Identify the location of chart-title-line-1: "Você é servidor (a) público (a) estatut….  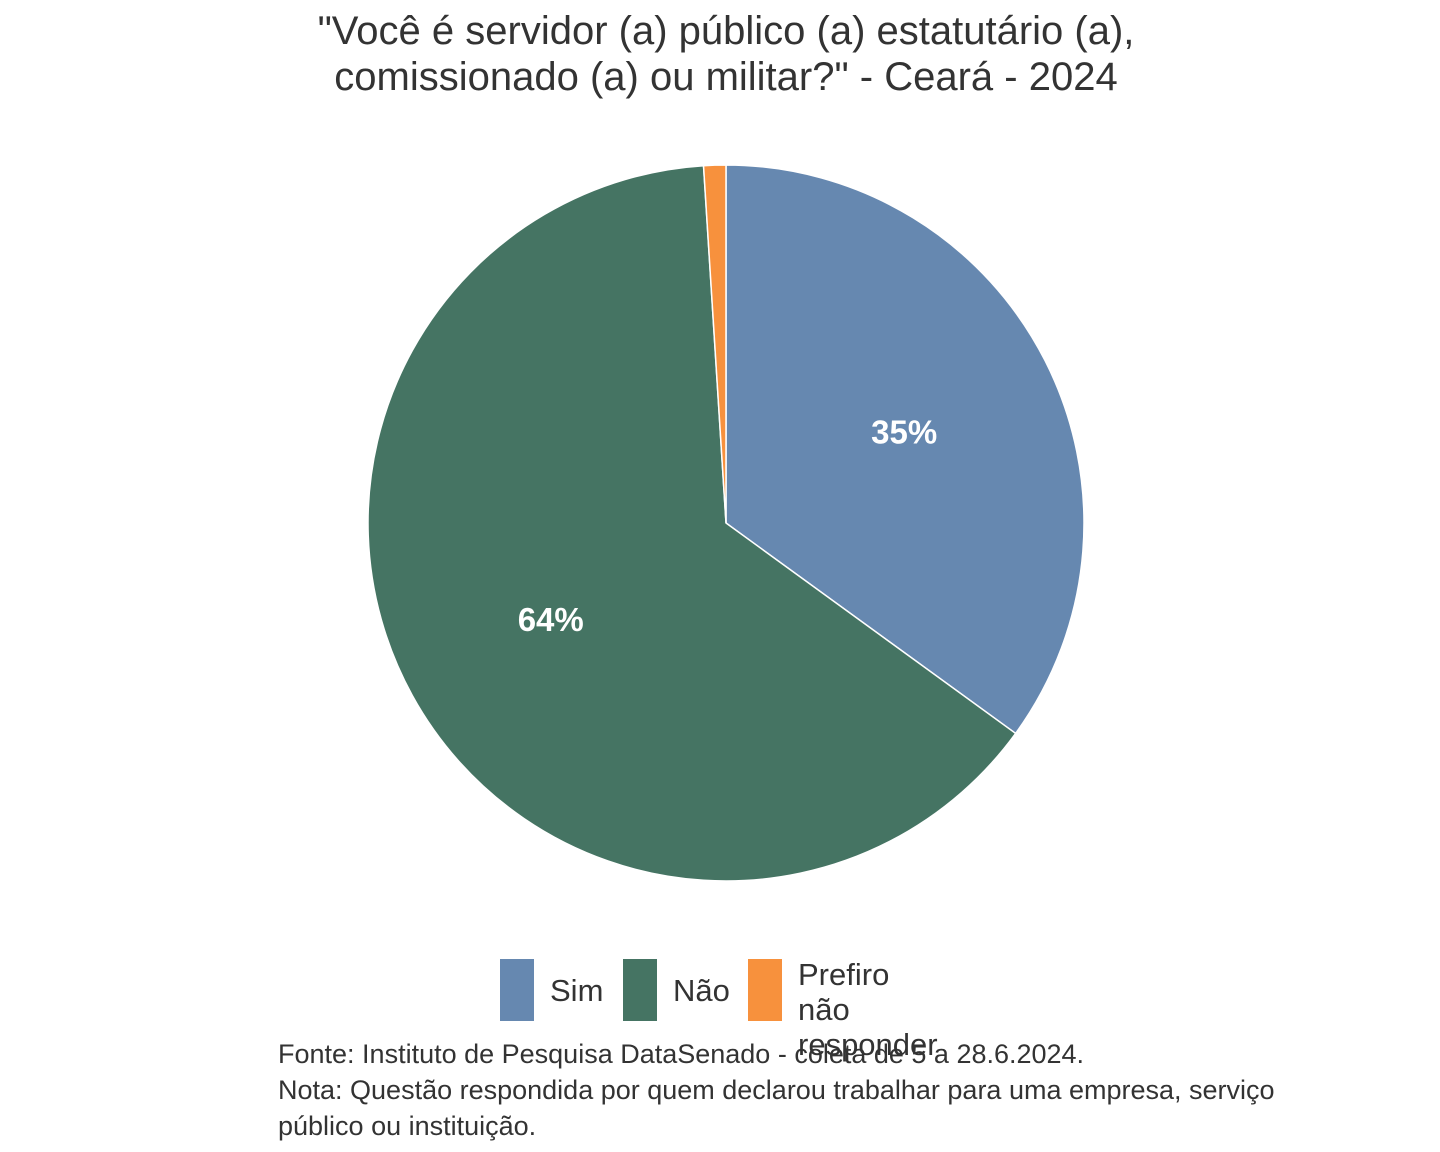
(726, 31).